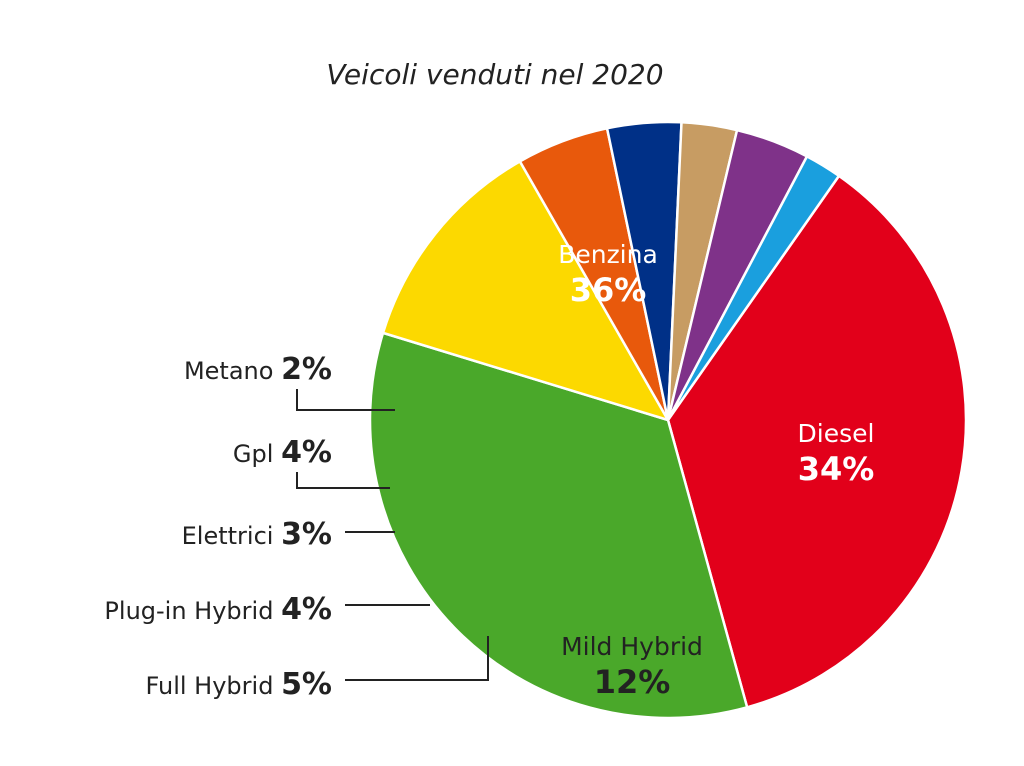 Image resolution: width=1024 pixels, height=766 pixels. I want to click on slice-value-metano: 2%, so click(306, 369).